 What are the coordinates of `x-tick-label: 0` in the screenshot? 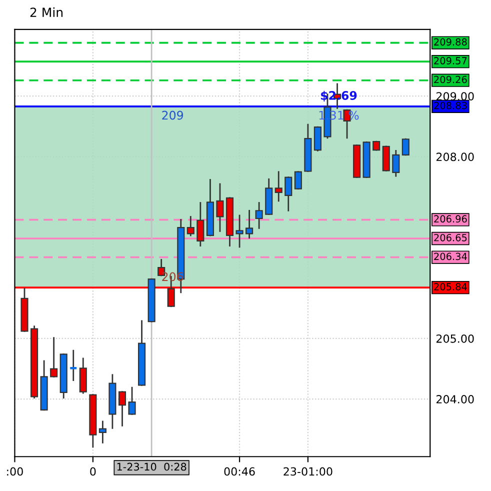 It's located at (93, 471).